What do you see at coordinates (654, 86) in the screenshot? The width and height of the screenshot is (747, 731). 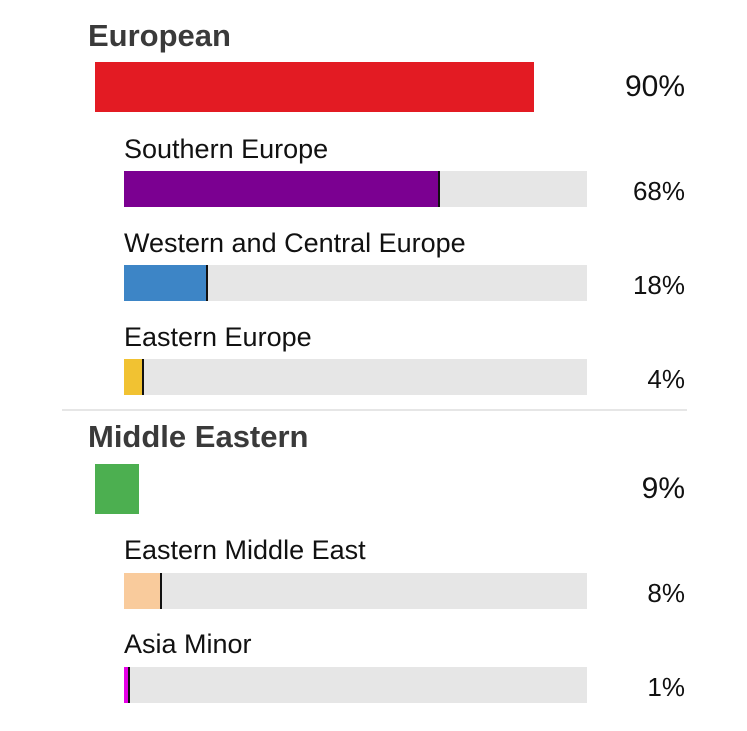 I see `group-percentage-european: 90%` at bounding box center [654, 86].